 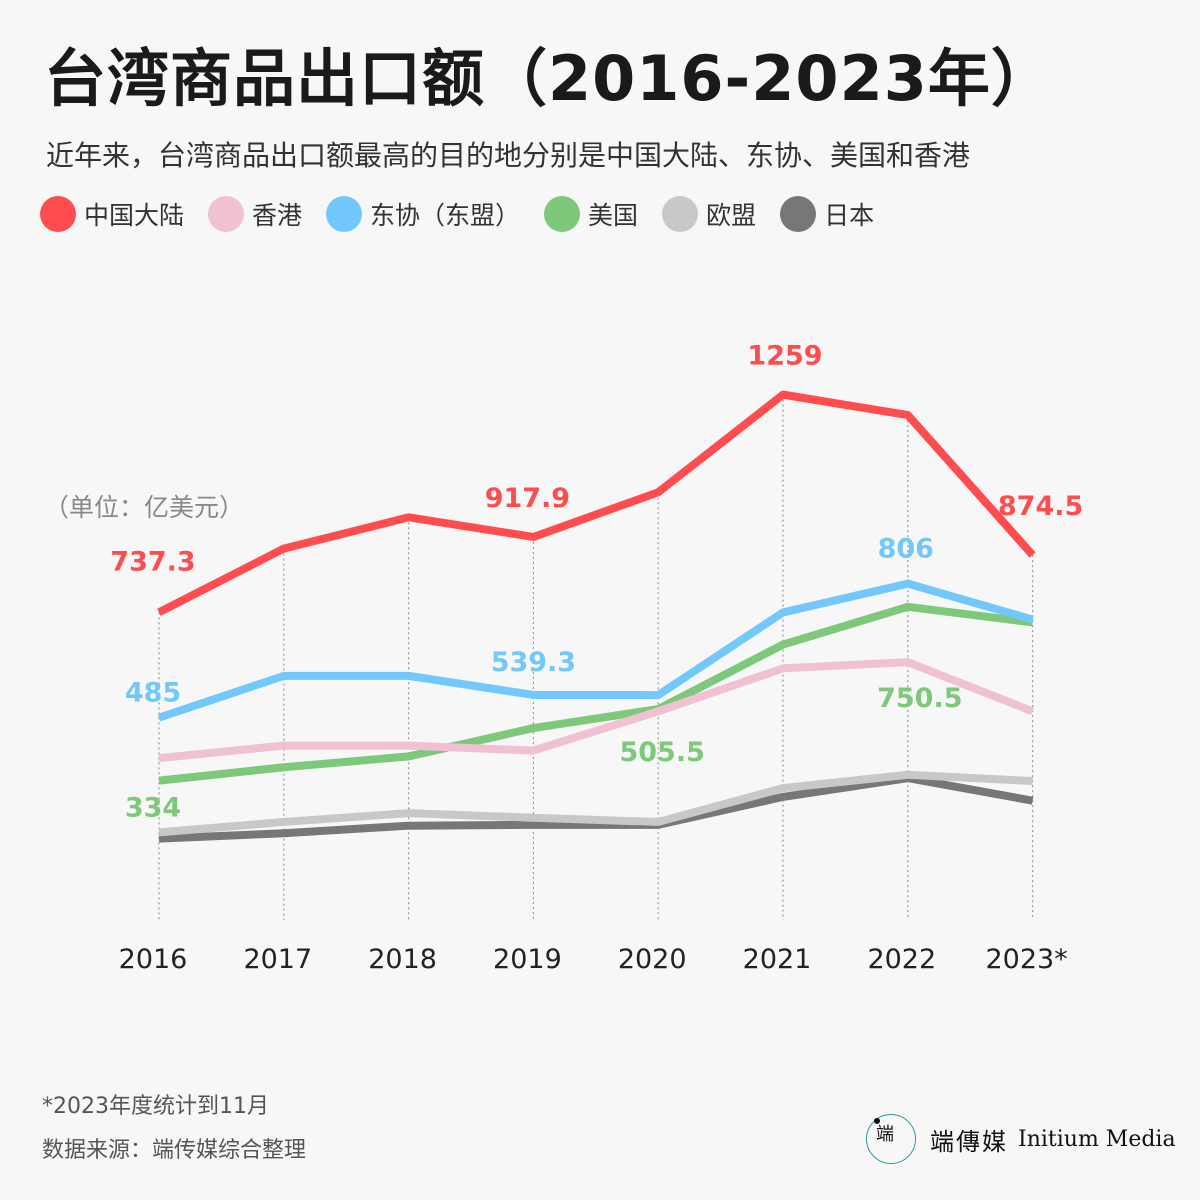 I want to click on legend: 中国大陆 香港 东协（东盟） 美国 欧盟 日本, so click(x=469, y=214).